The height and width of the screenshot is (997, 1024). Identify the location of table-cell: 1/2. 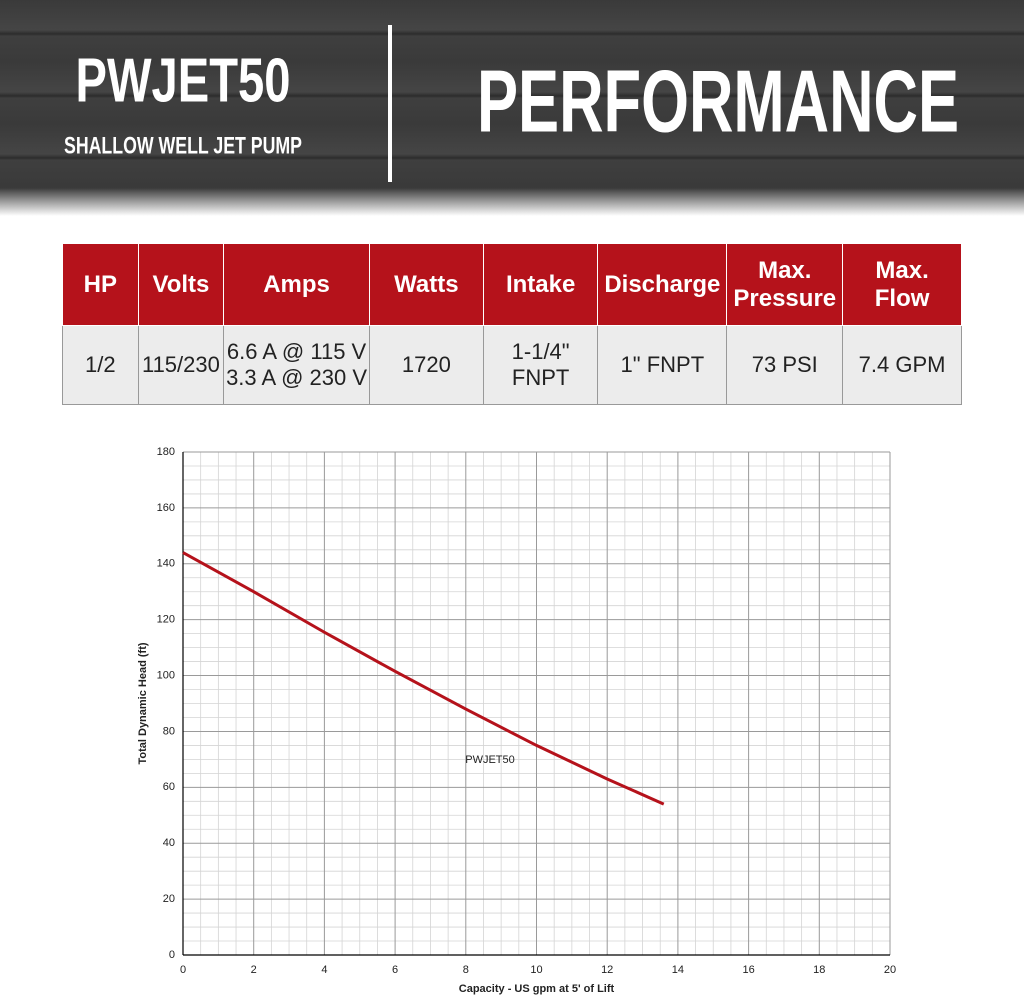
(100, 365).